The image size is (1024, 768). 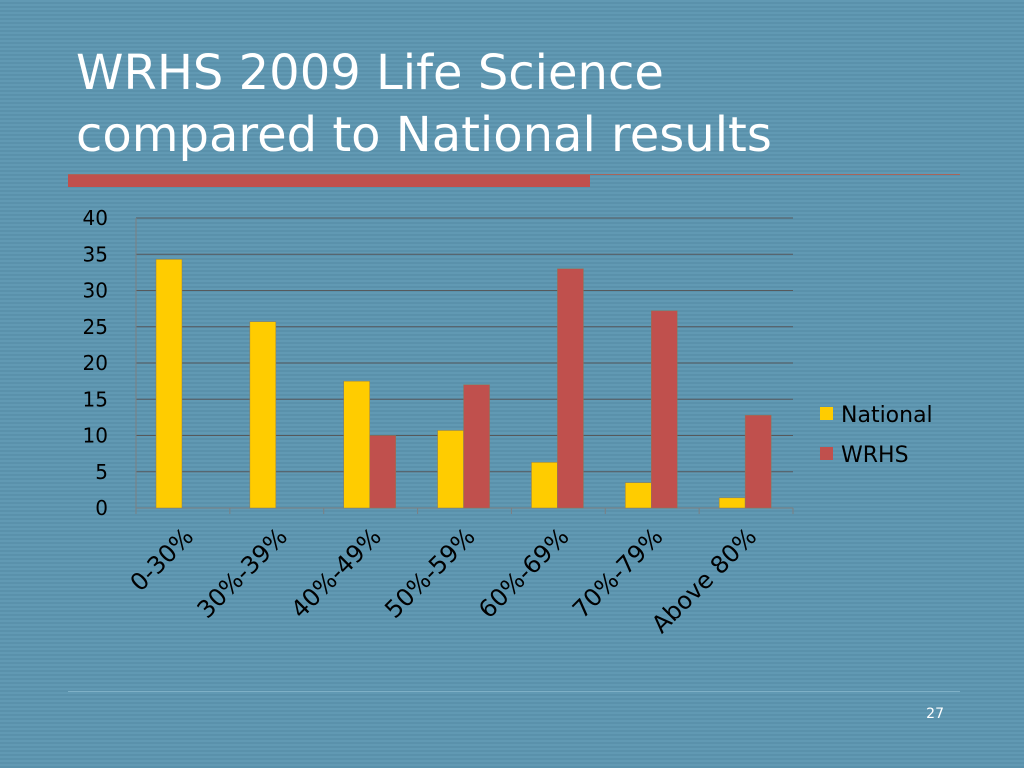 I want to click on y-tick-label: 35, so click(x=95, y=254).